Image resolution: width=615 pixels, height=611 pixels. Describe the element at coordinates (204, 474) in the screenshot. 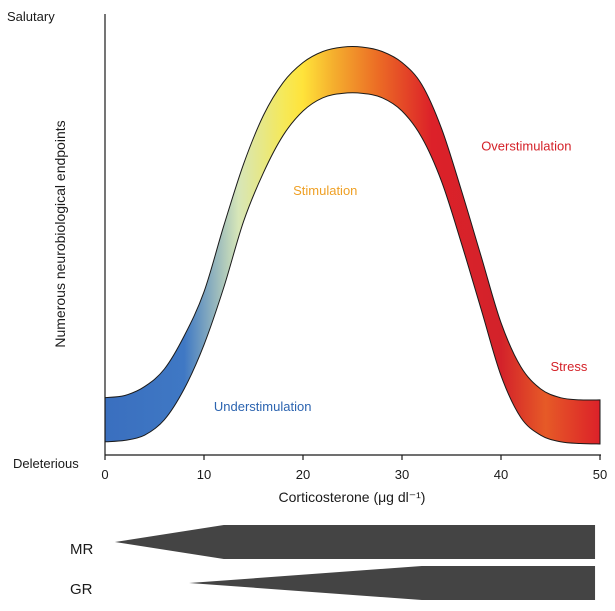

I see `x-tick-label: 10` at that location.